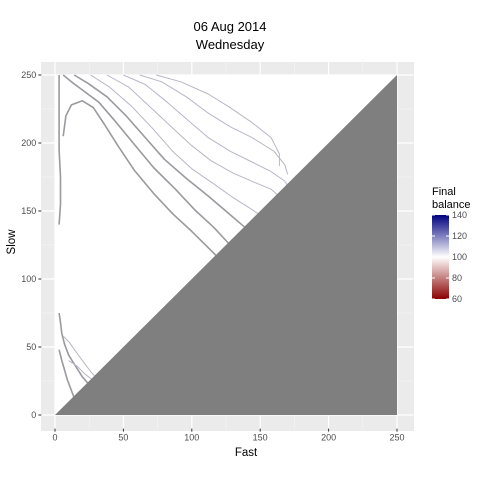  I want to click on legend-tick-label: 140, so click(459, 215).